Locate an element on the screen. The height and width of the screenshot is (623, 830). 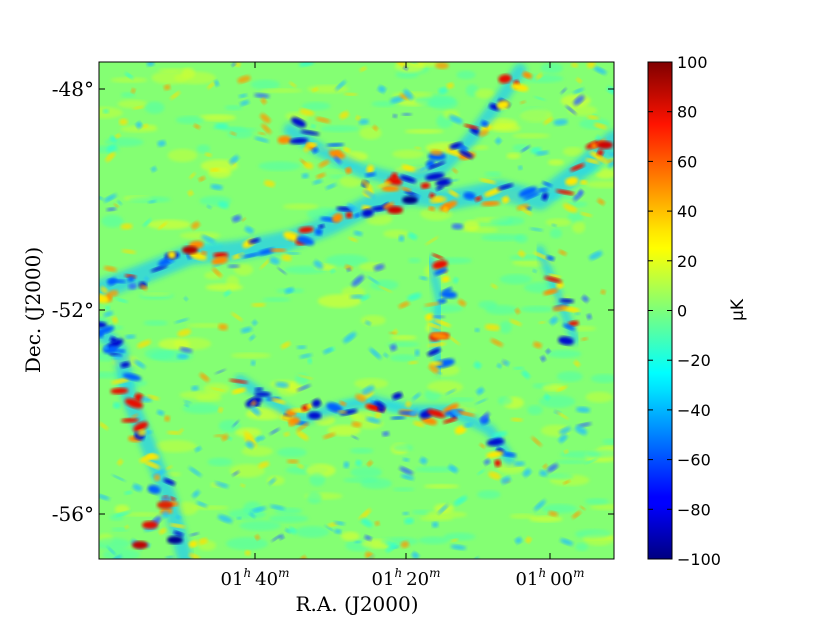
colorbar-tick-label: 80 is located at coordinates (687, 112).